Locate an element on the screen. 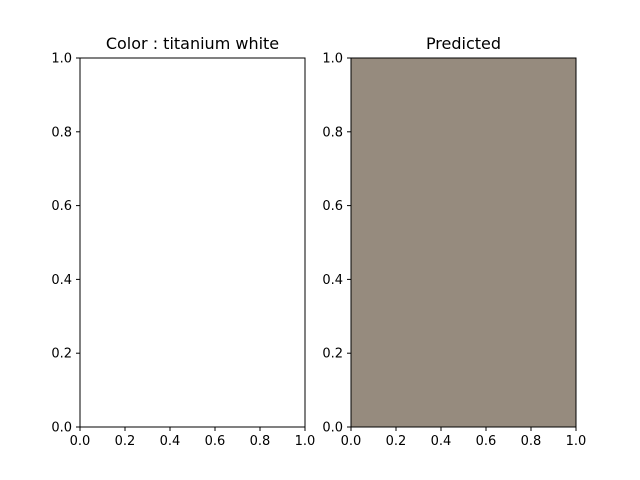  y-tick-label-actual: 0.2 is located at coordinates (61, 354).